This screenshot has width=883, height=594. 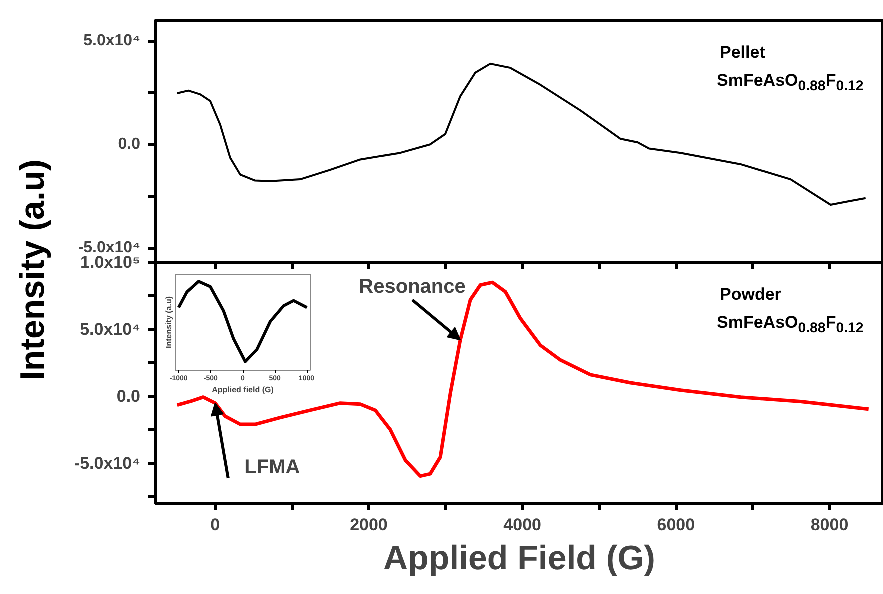 What do you see at coordinates (107, 463) in the screenshot?
I see `y-tick-label: -5.0x10⁴` at bounding box center [107, 463].